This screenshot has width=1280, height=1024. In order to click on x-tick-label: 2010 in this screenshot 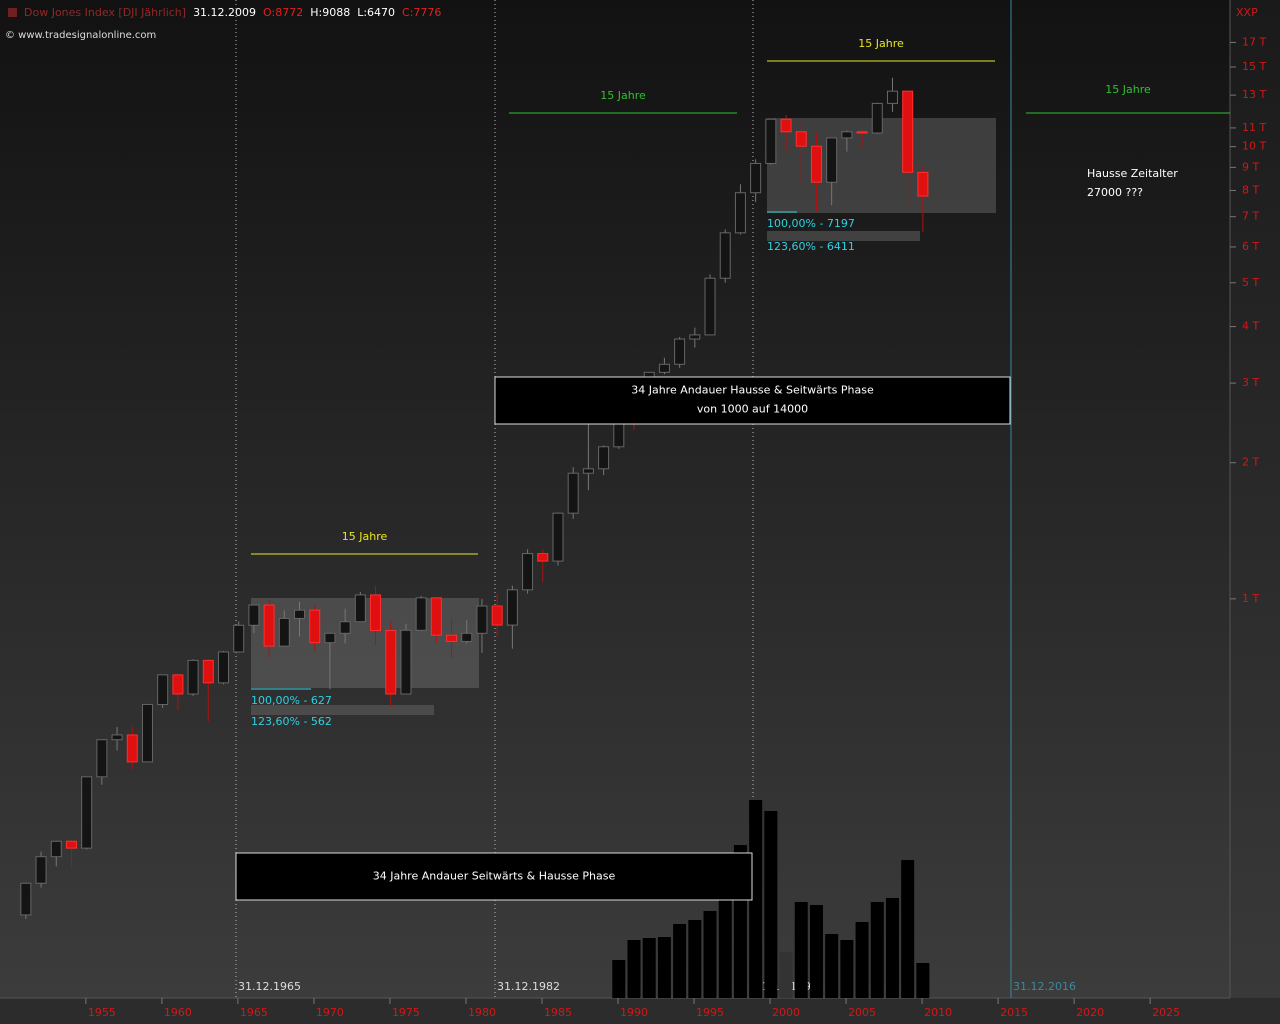, I will do `click(938, 1012)`.